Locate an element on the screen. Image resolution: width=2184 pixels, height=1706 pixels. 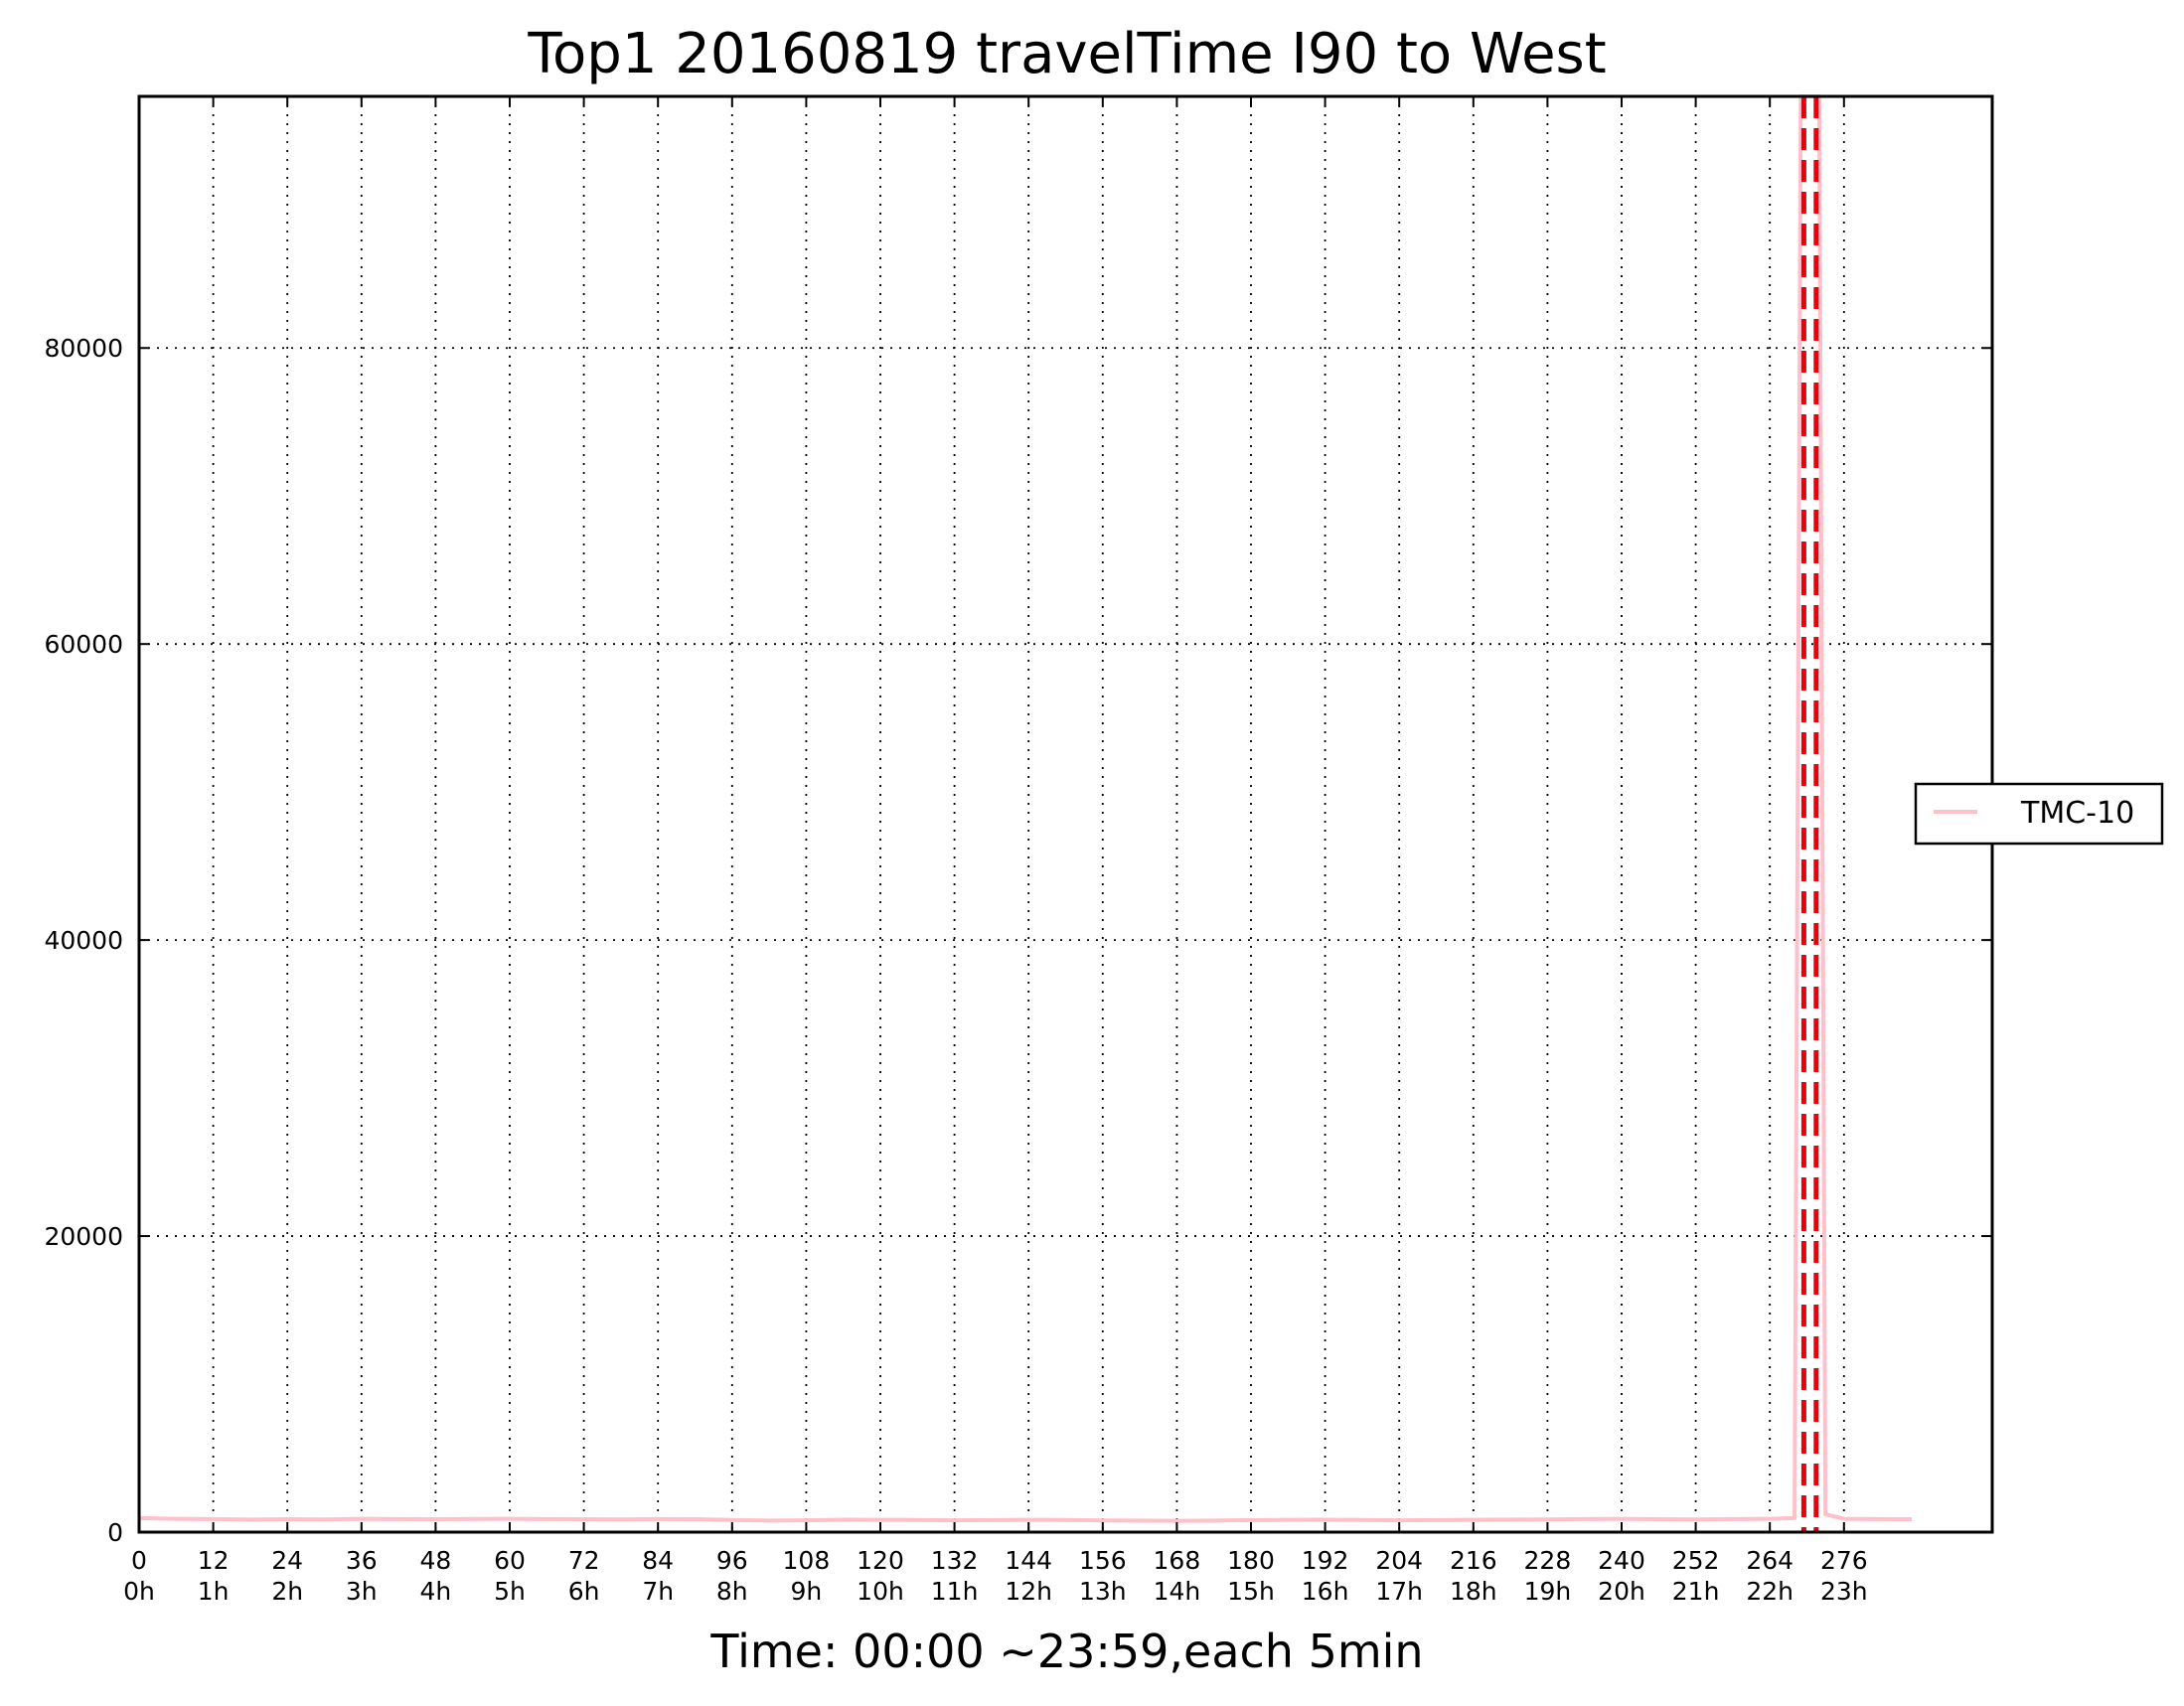
x-tick-label: 36 is located at coordinates (362, 1560).